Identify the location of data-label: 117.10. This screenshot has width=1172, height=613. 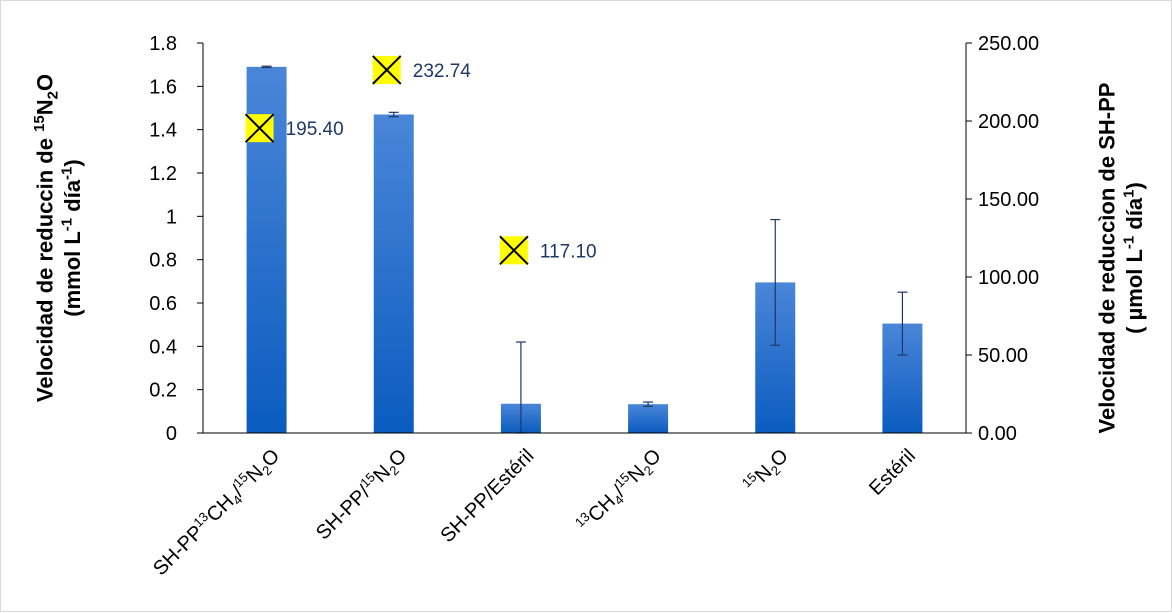
(568, 251).